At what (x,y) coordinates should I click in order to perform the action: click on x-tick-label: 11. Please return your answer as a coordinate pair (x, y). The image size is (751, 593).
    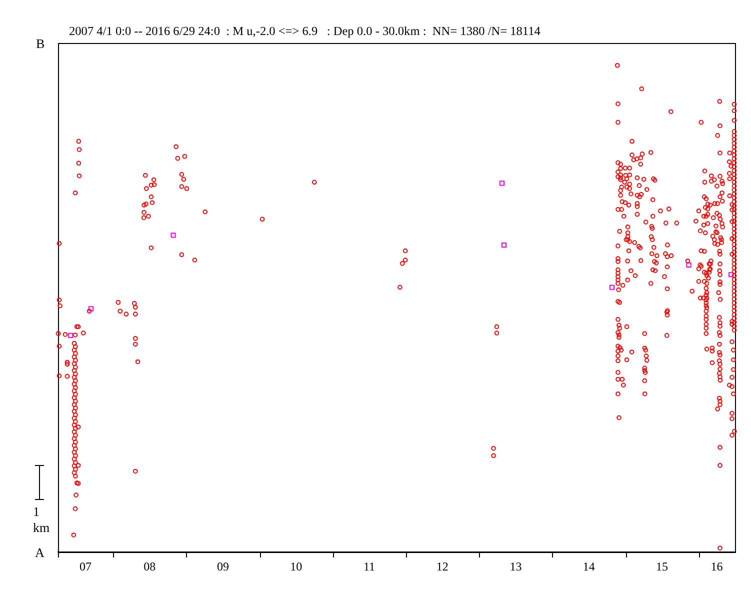
    Looking at the image, I should click on (369, 566).